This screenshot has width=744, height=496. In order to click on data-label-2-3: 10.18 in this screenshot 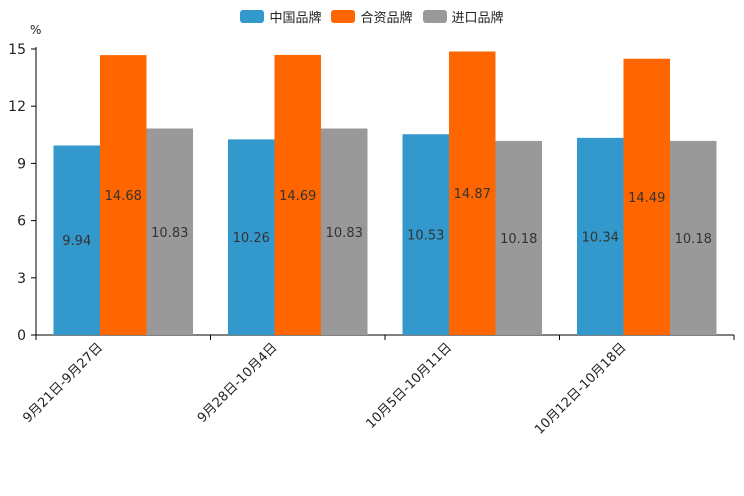, I will do `click(693, 239)`.